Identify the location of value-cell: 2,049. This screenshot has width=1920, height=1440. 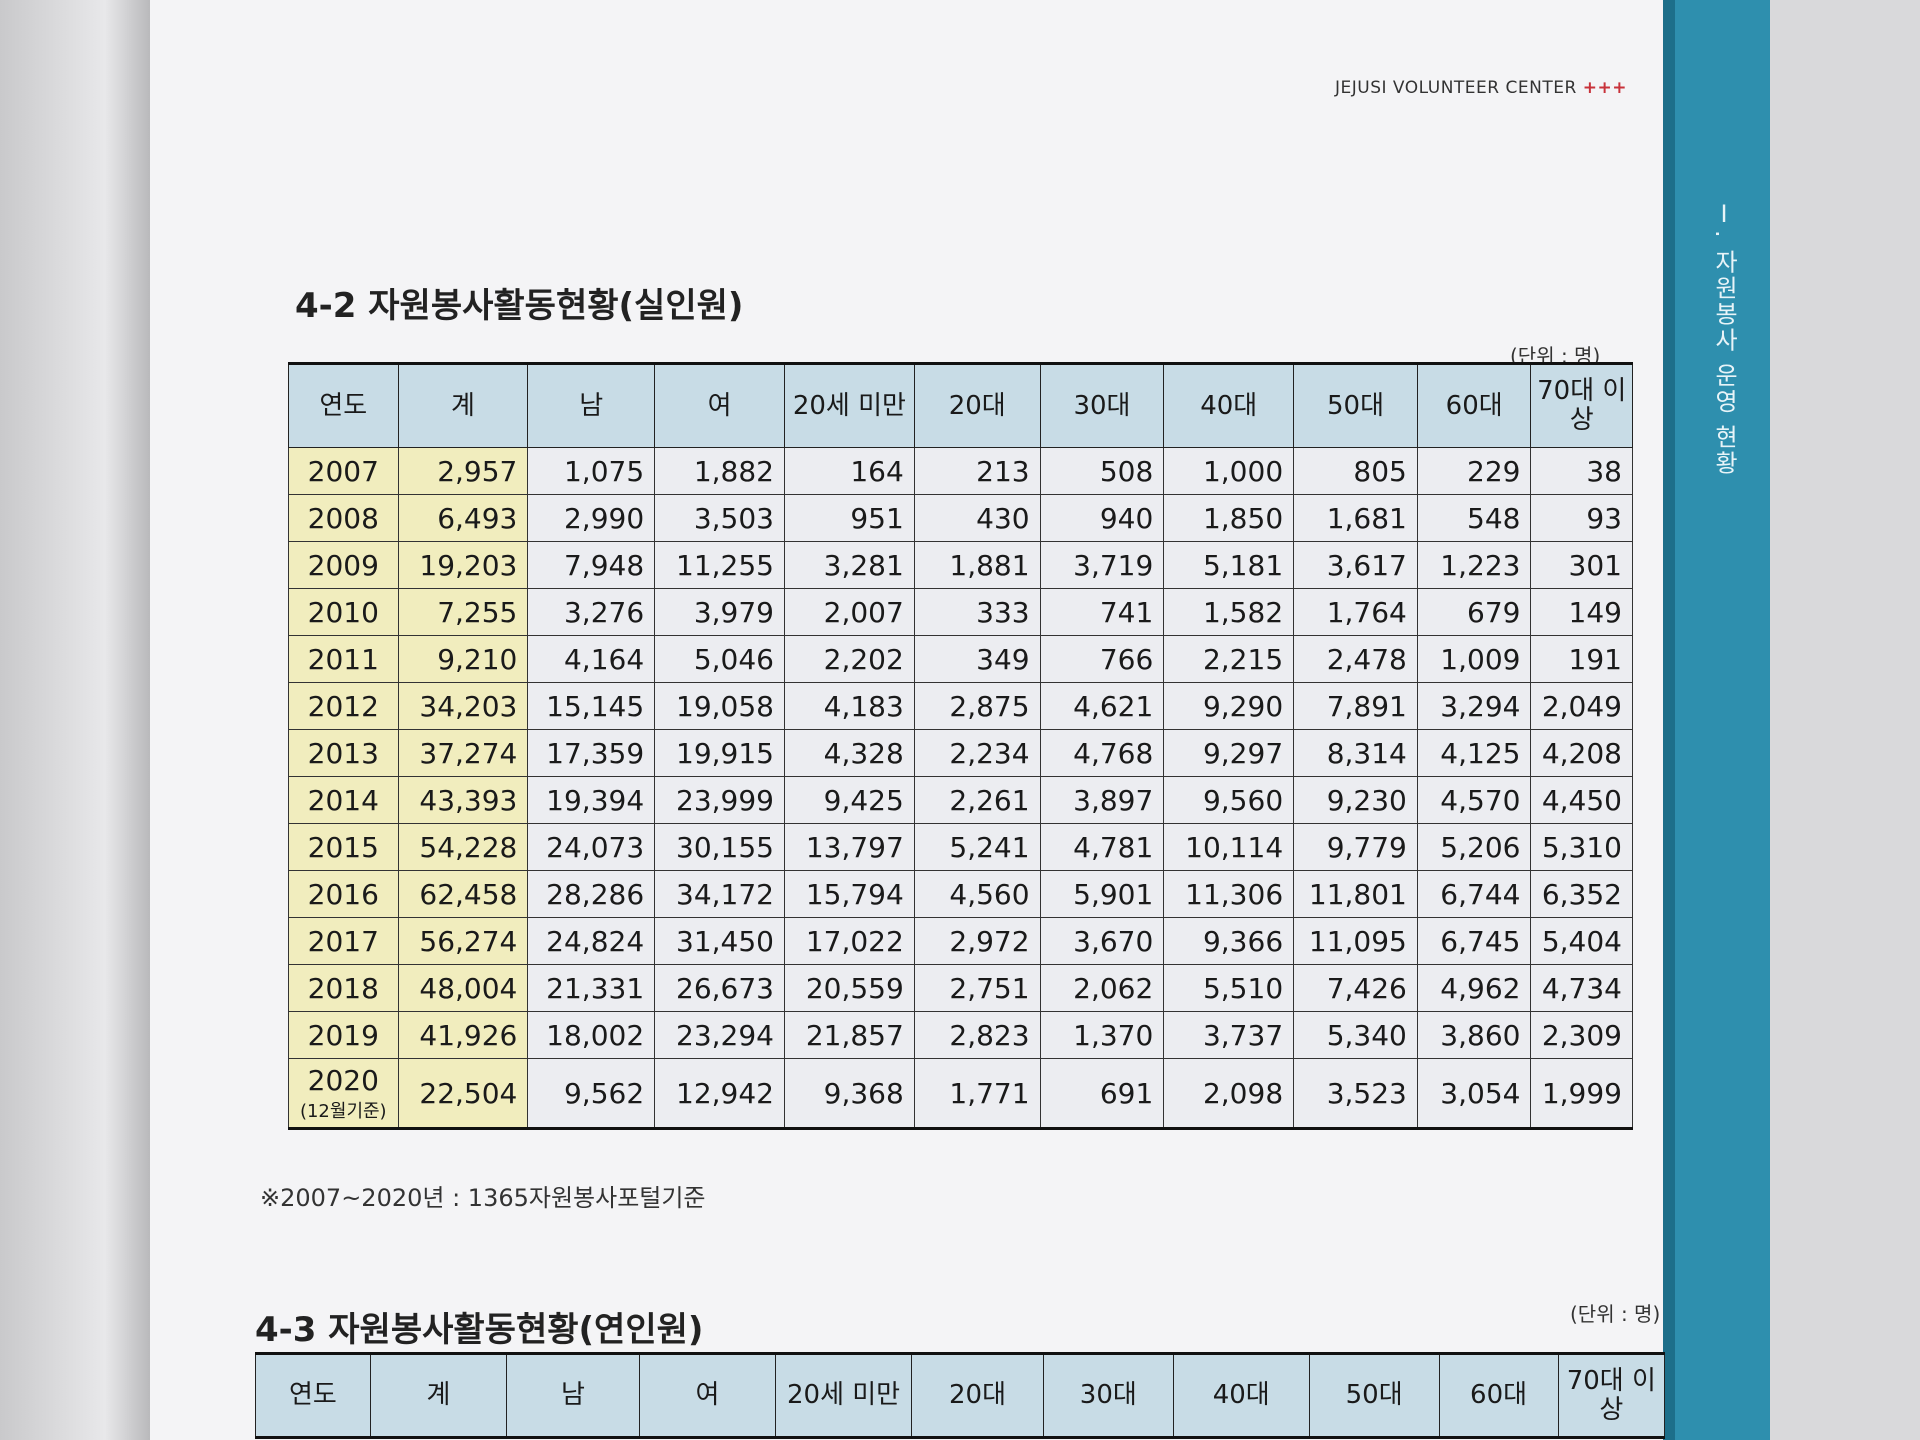
(1581, 706).